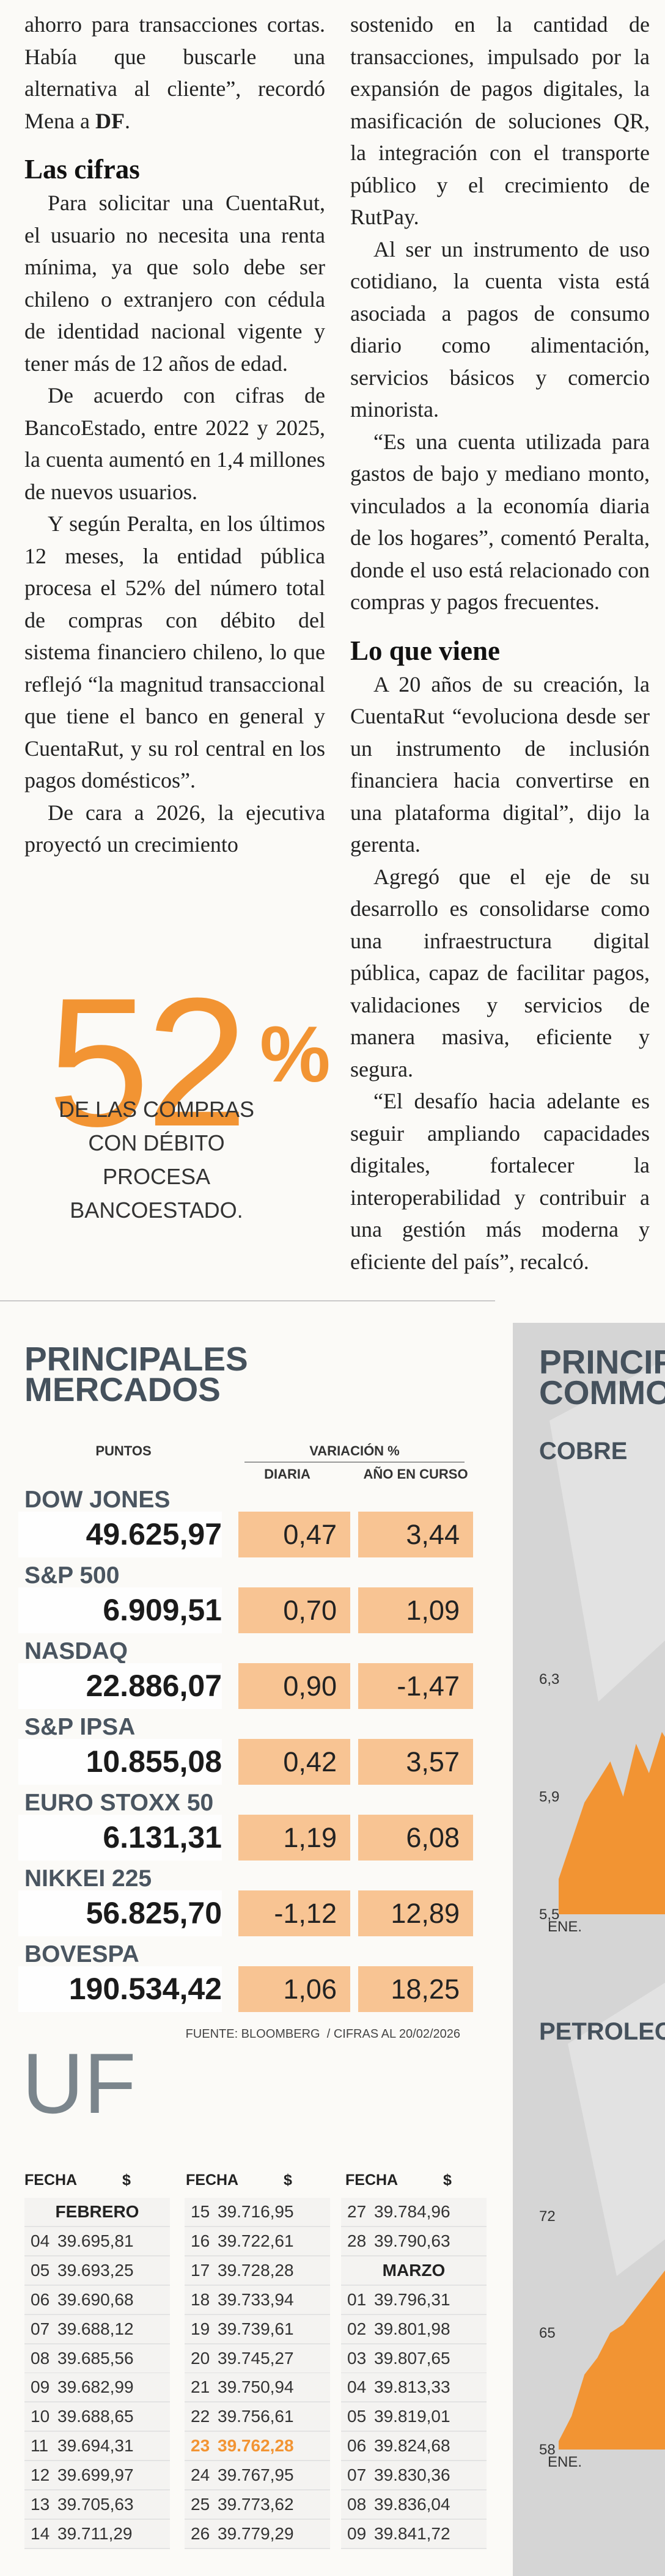 This screenshot has height=2576, width=665. What do you see at coordinates (256, 2299) in the screenshot?
I see `uf-value: 39.733,94` at bounding box center [256, 2299].